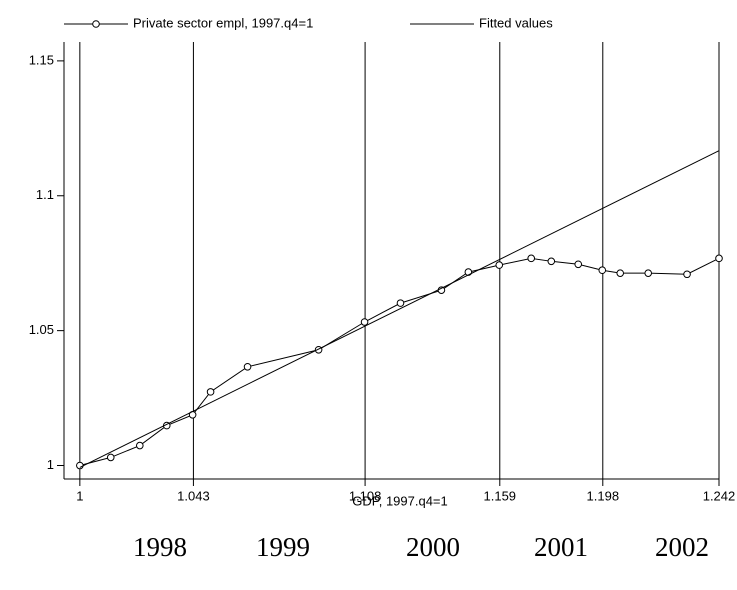 This screenshot has height=590, width=737. Describe the element at coordinates (719, 495) in the screenshot. I see `x-tick-label: 1.242` at that location.